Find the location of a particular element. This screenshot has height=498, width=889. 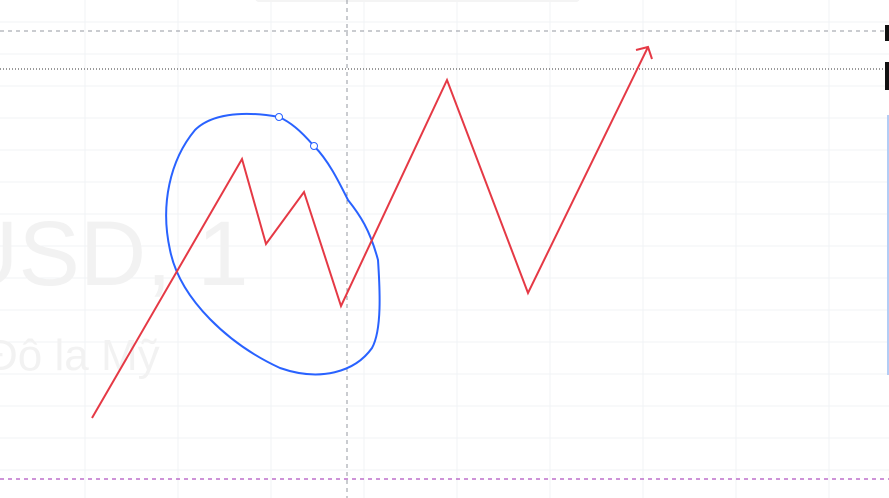

arrow-head is located at coordinates (644, 52).